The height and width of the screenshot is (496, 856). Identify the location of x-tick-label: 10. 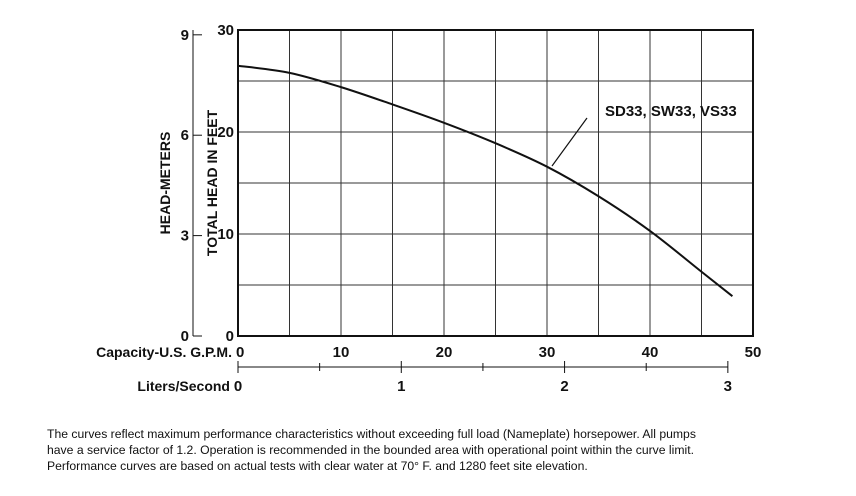
(341, 352).